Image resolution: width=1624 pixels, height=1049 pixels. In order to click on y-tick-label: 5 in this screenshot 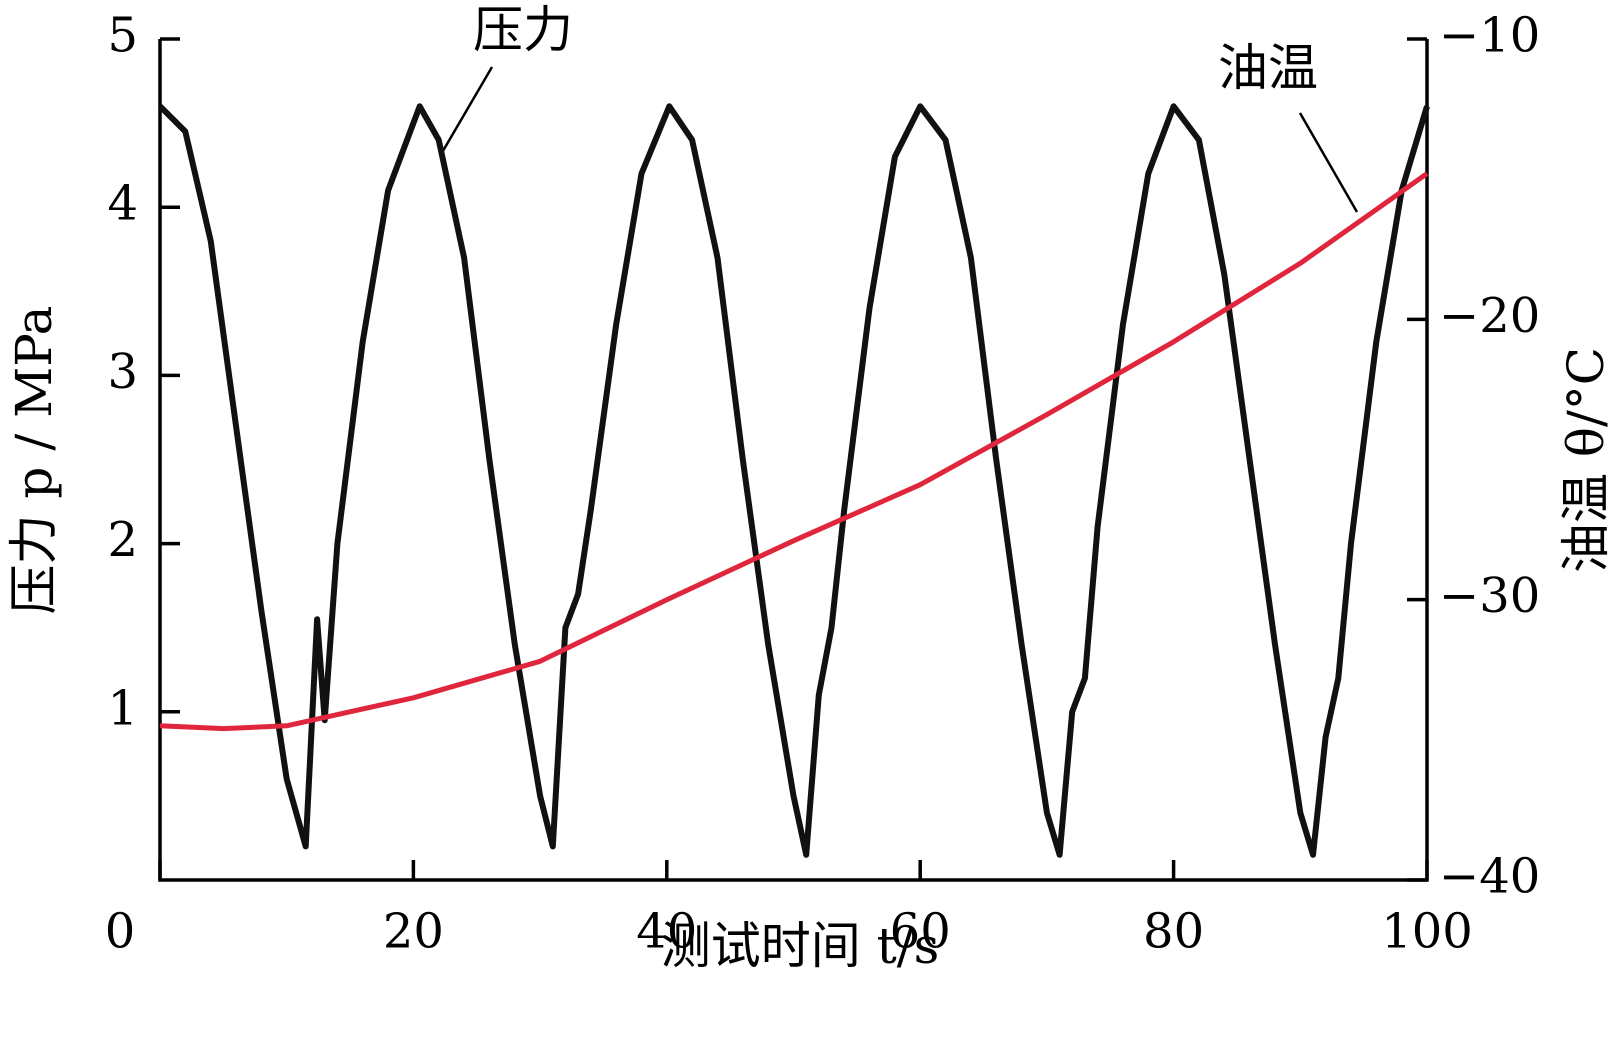, I will do `click(122, 36)`.